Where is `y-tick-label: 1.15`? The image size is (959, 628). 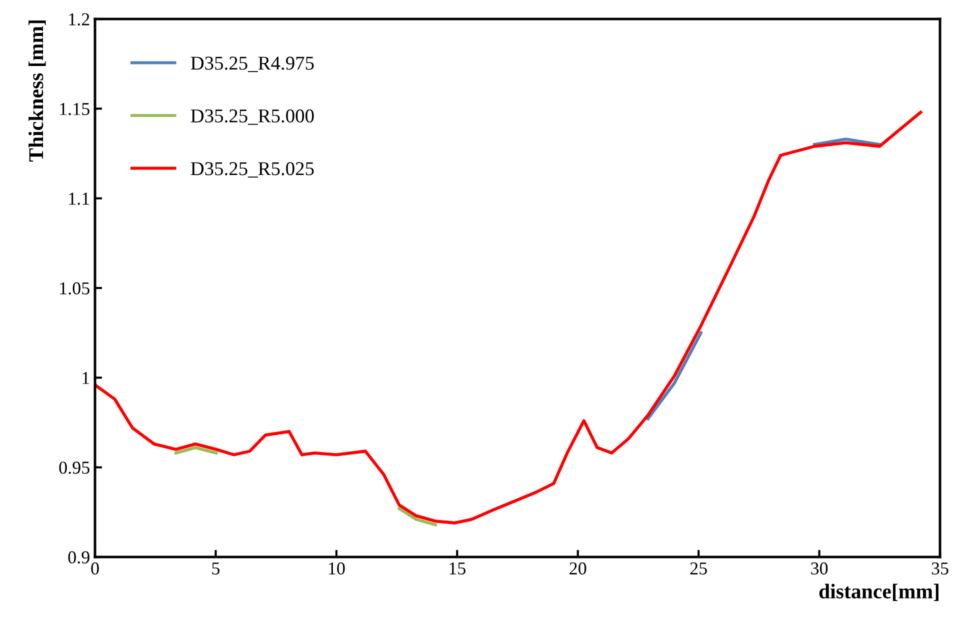
y-tick-label: 1.15 is located at coordinates (75, 109).